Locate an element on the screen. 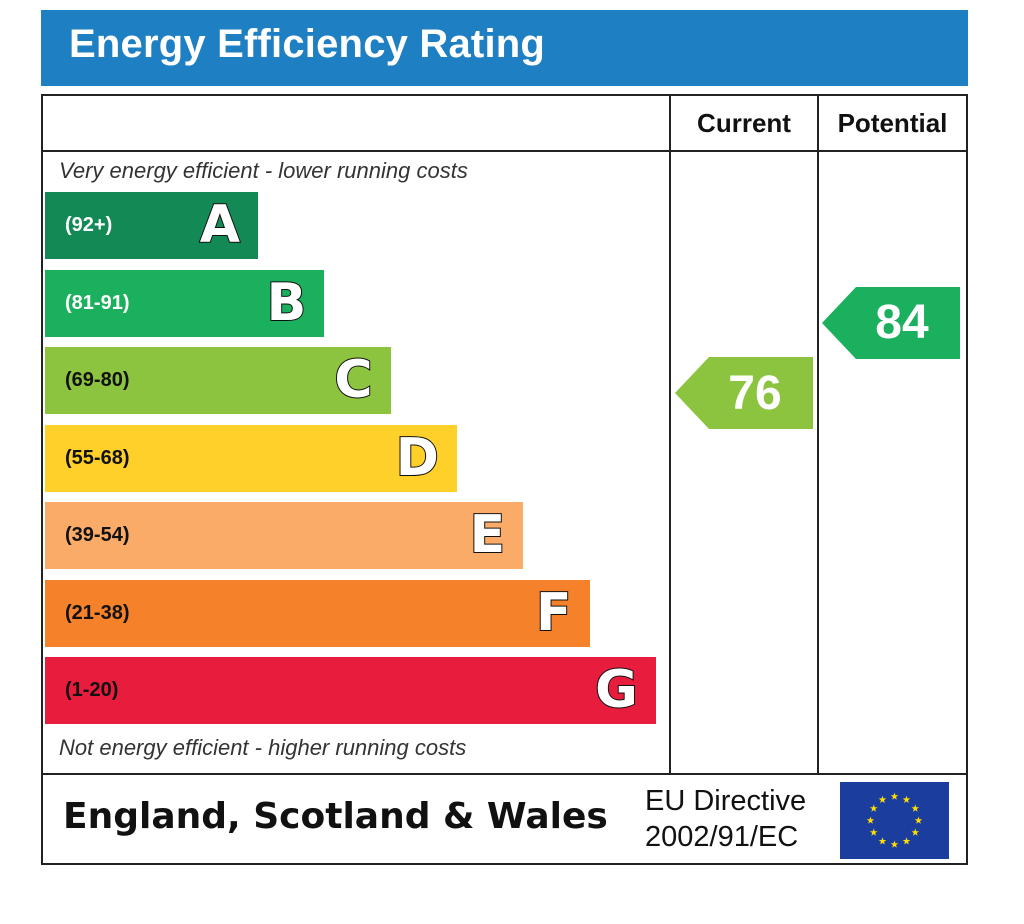  current-rating-value: 76 is located at coordinates (755, 393).